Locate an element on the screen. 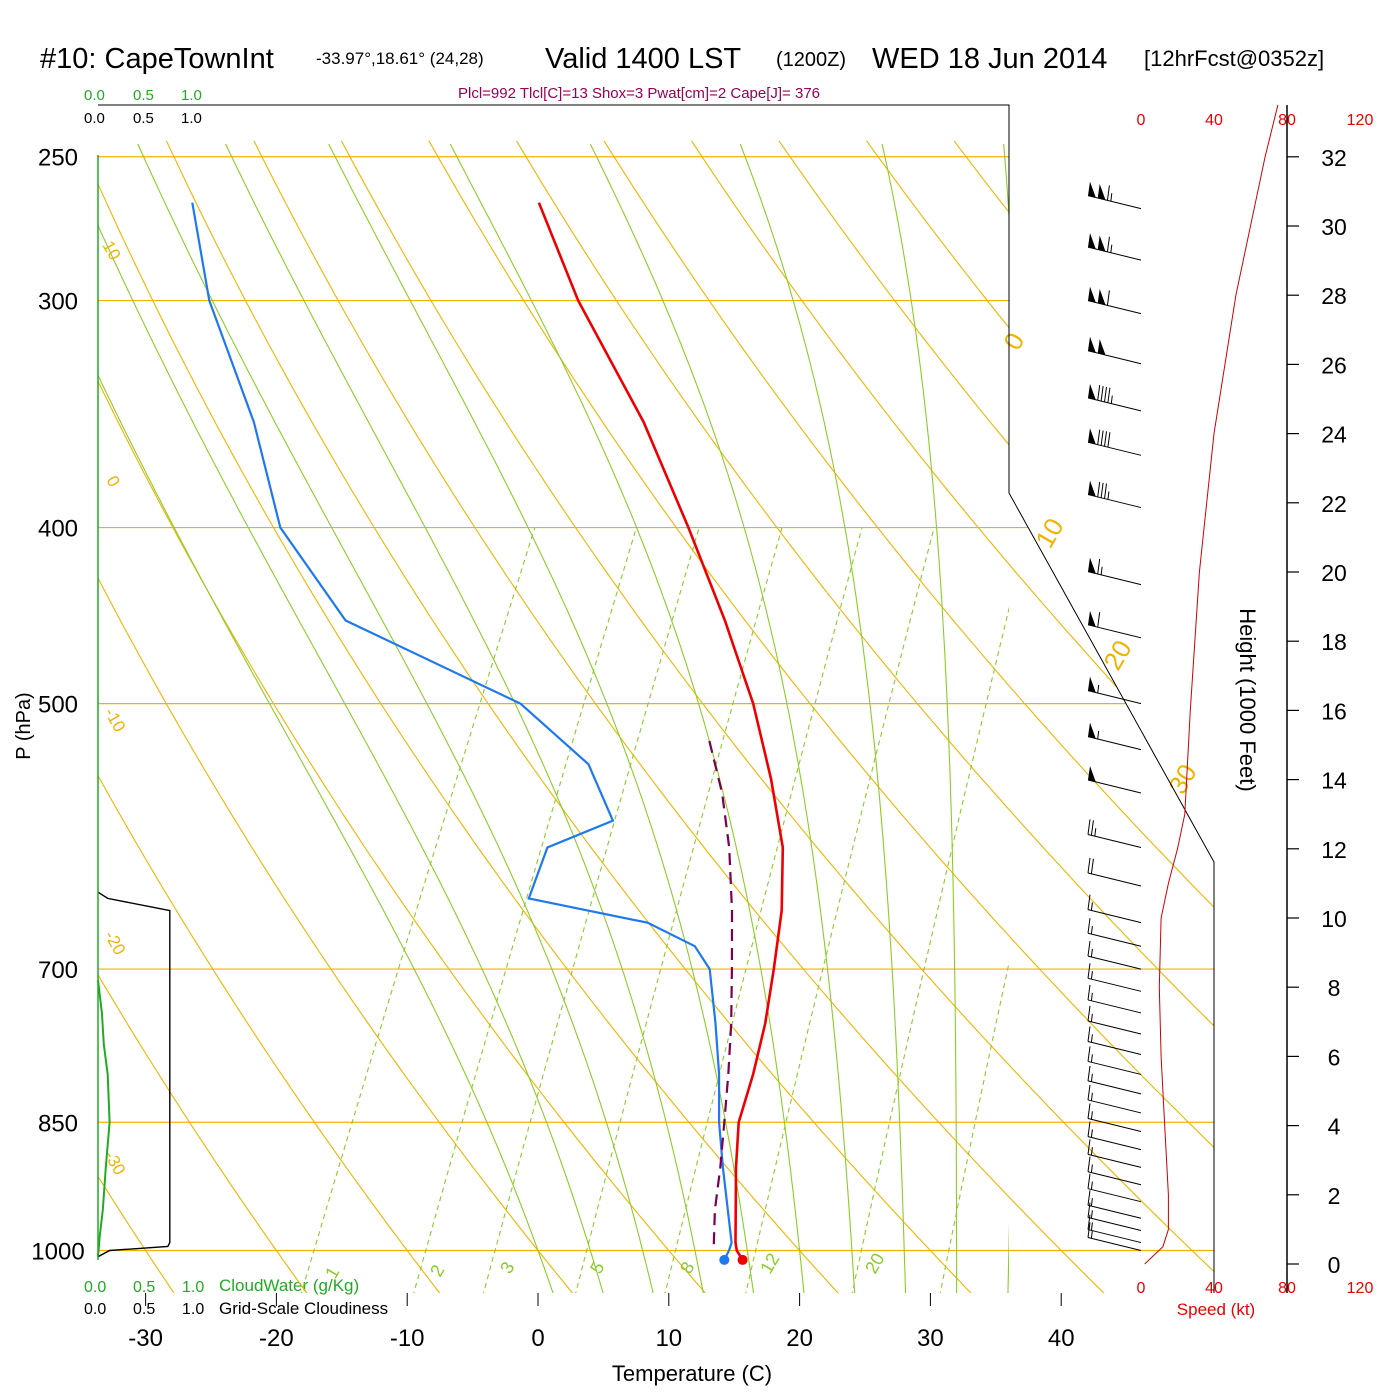 Image resolution: width=1400 pixels, height=1400 pixels. cloudiness-tick-top-2: 1.0 is located at coordinates (191, 118).